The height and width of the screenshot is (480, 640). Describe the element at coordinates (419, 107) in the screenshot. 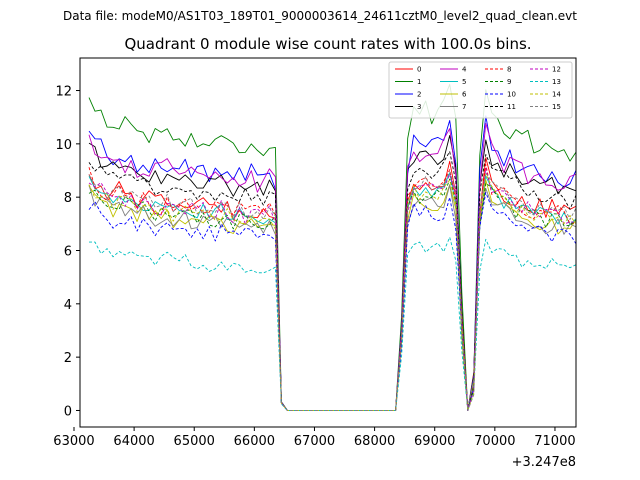

I see `legend-label: 3` at that location.